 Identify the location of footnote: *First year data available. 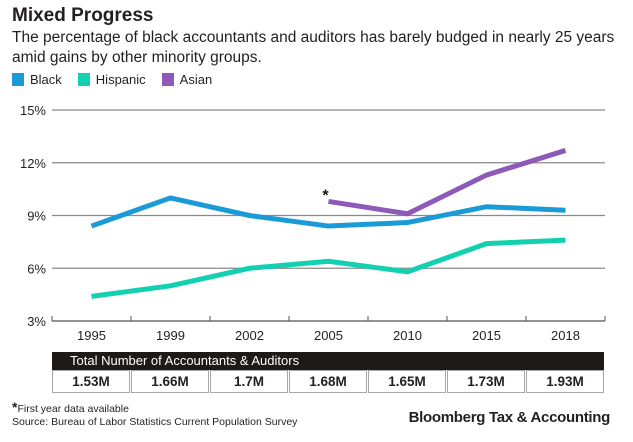
(70, 408).